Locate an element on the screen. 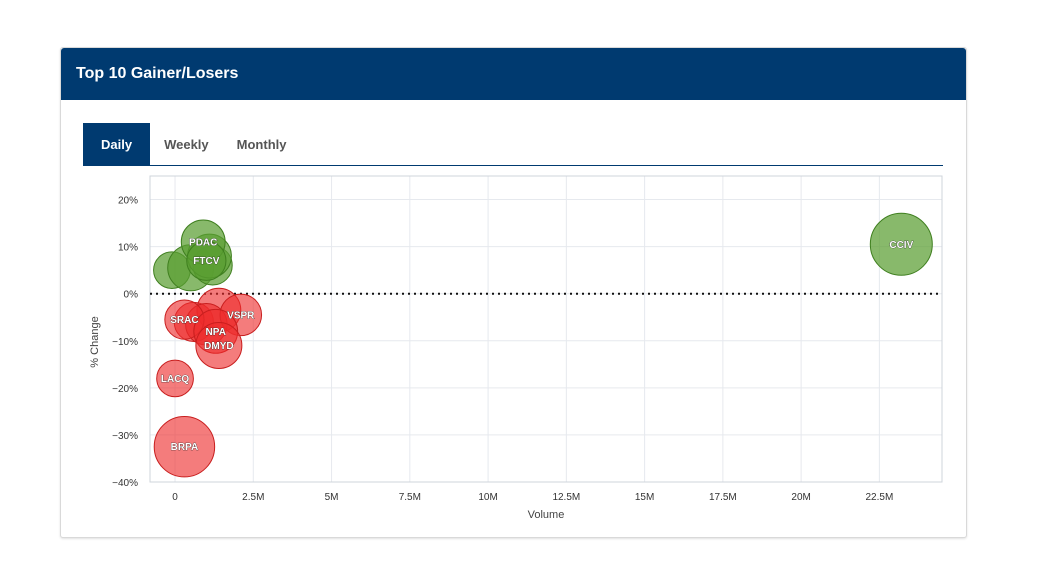  bubble-cciv is located at coordinates (901, 244).